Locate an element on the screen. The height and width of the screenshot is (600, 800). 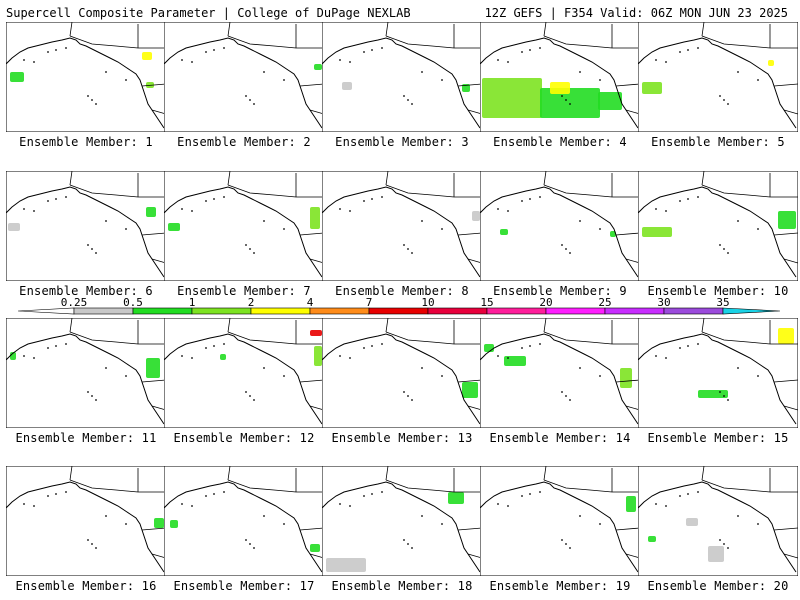
ensemble-member-label: Ensemble Member: 4 is located at coordinates (560, 142).